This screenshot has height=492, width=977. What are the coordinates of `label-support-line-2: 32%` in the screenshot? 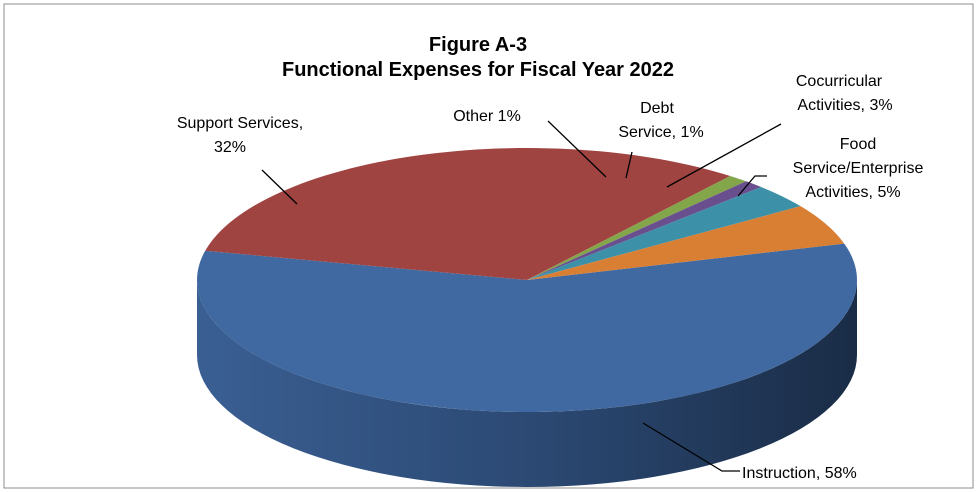 It's located at (230, 147).